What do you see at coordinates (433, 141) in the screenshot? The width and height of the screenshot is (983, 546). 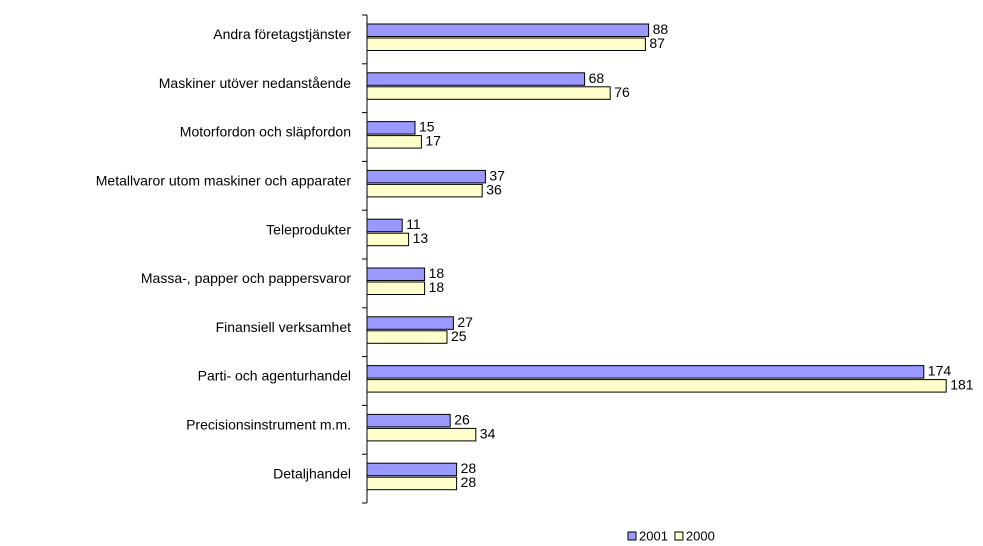 I see `data-label: 17` at bounding box center [433, 141].